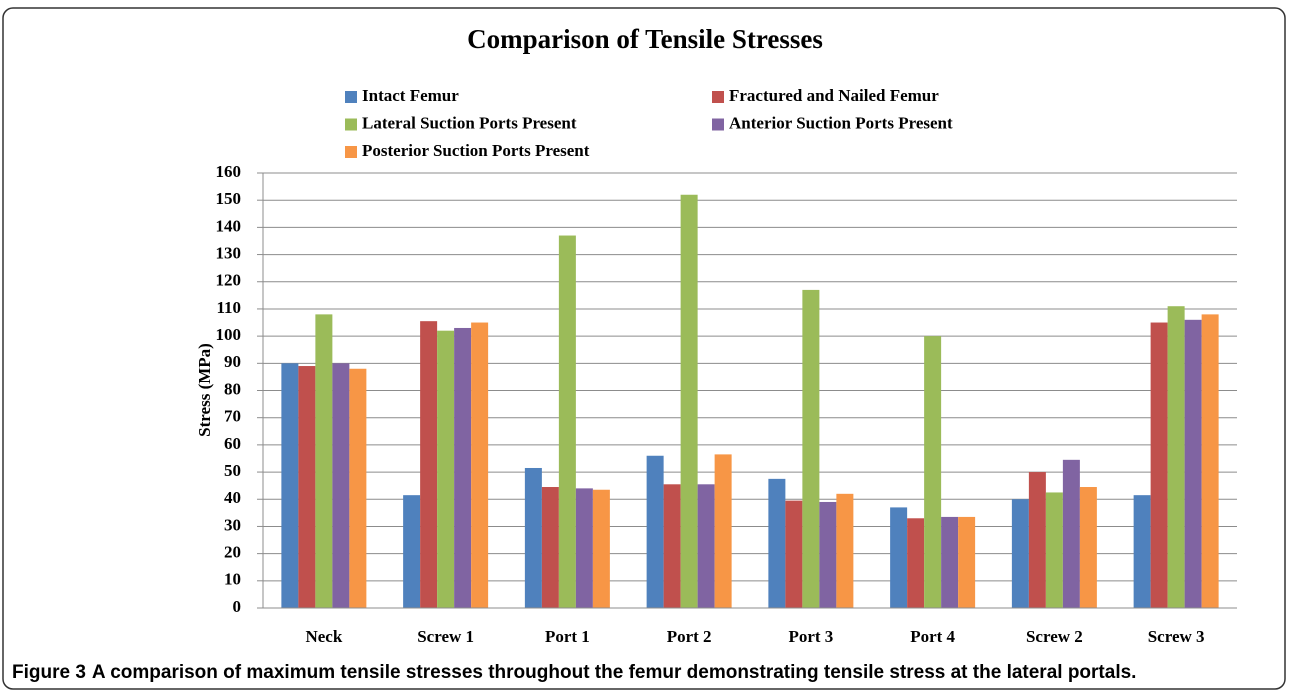  Describe the element at coordinates (232, 497) in the screenshot. I see `y-tick-label: 40` at that location.